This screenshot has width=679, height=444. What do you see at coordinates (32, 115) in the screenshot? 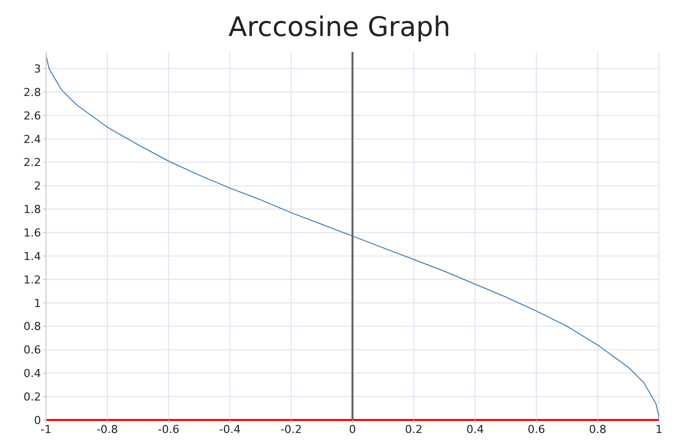
I see `y-tick-label: 2.6` at bounding box center [32, 115].